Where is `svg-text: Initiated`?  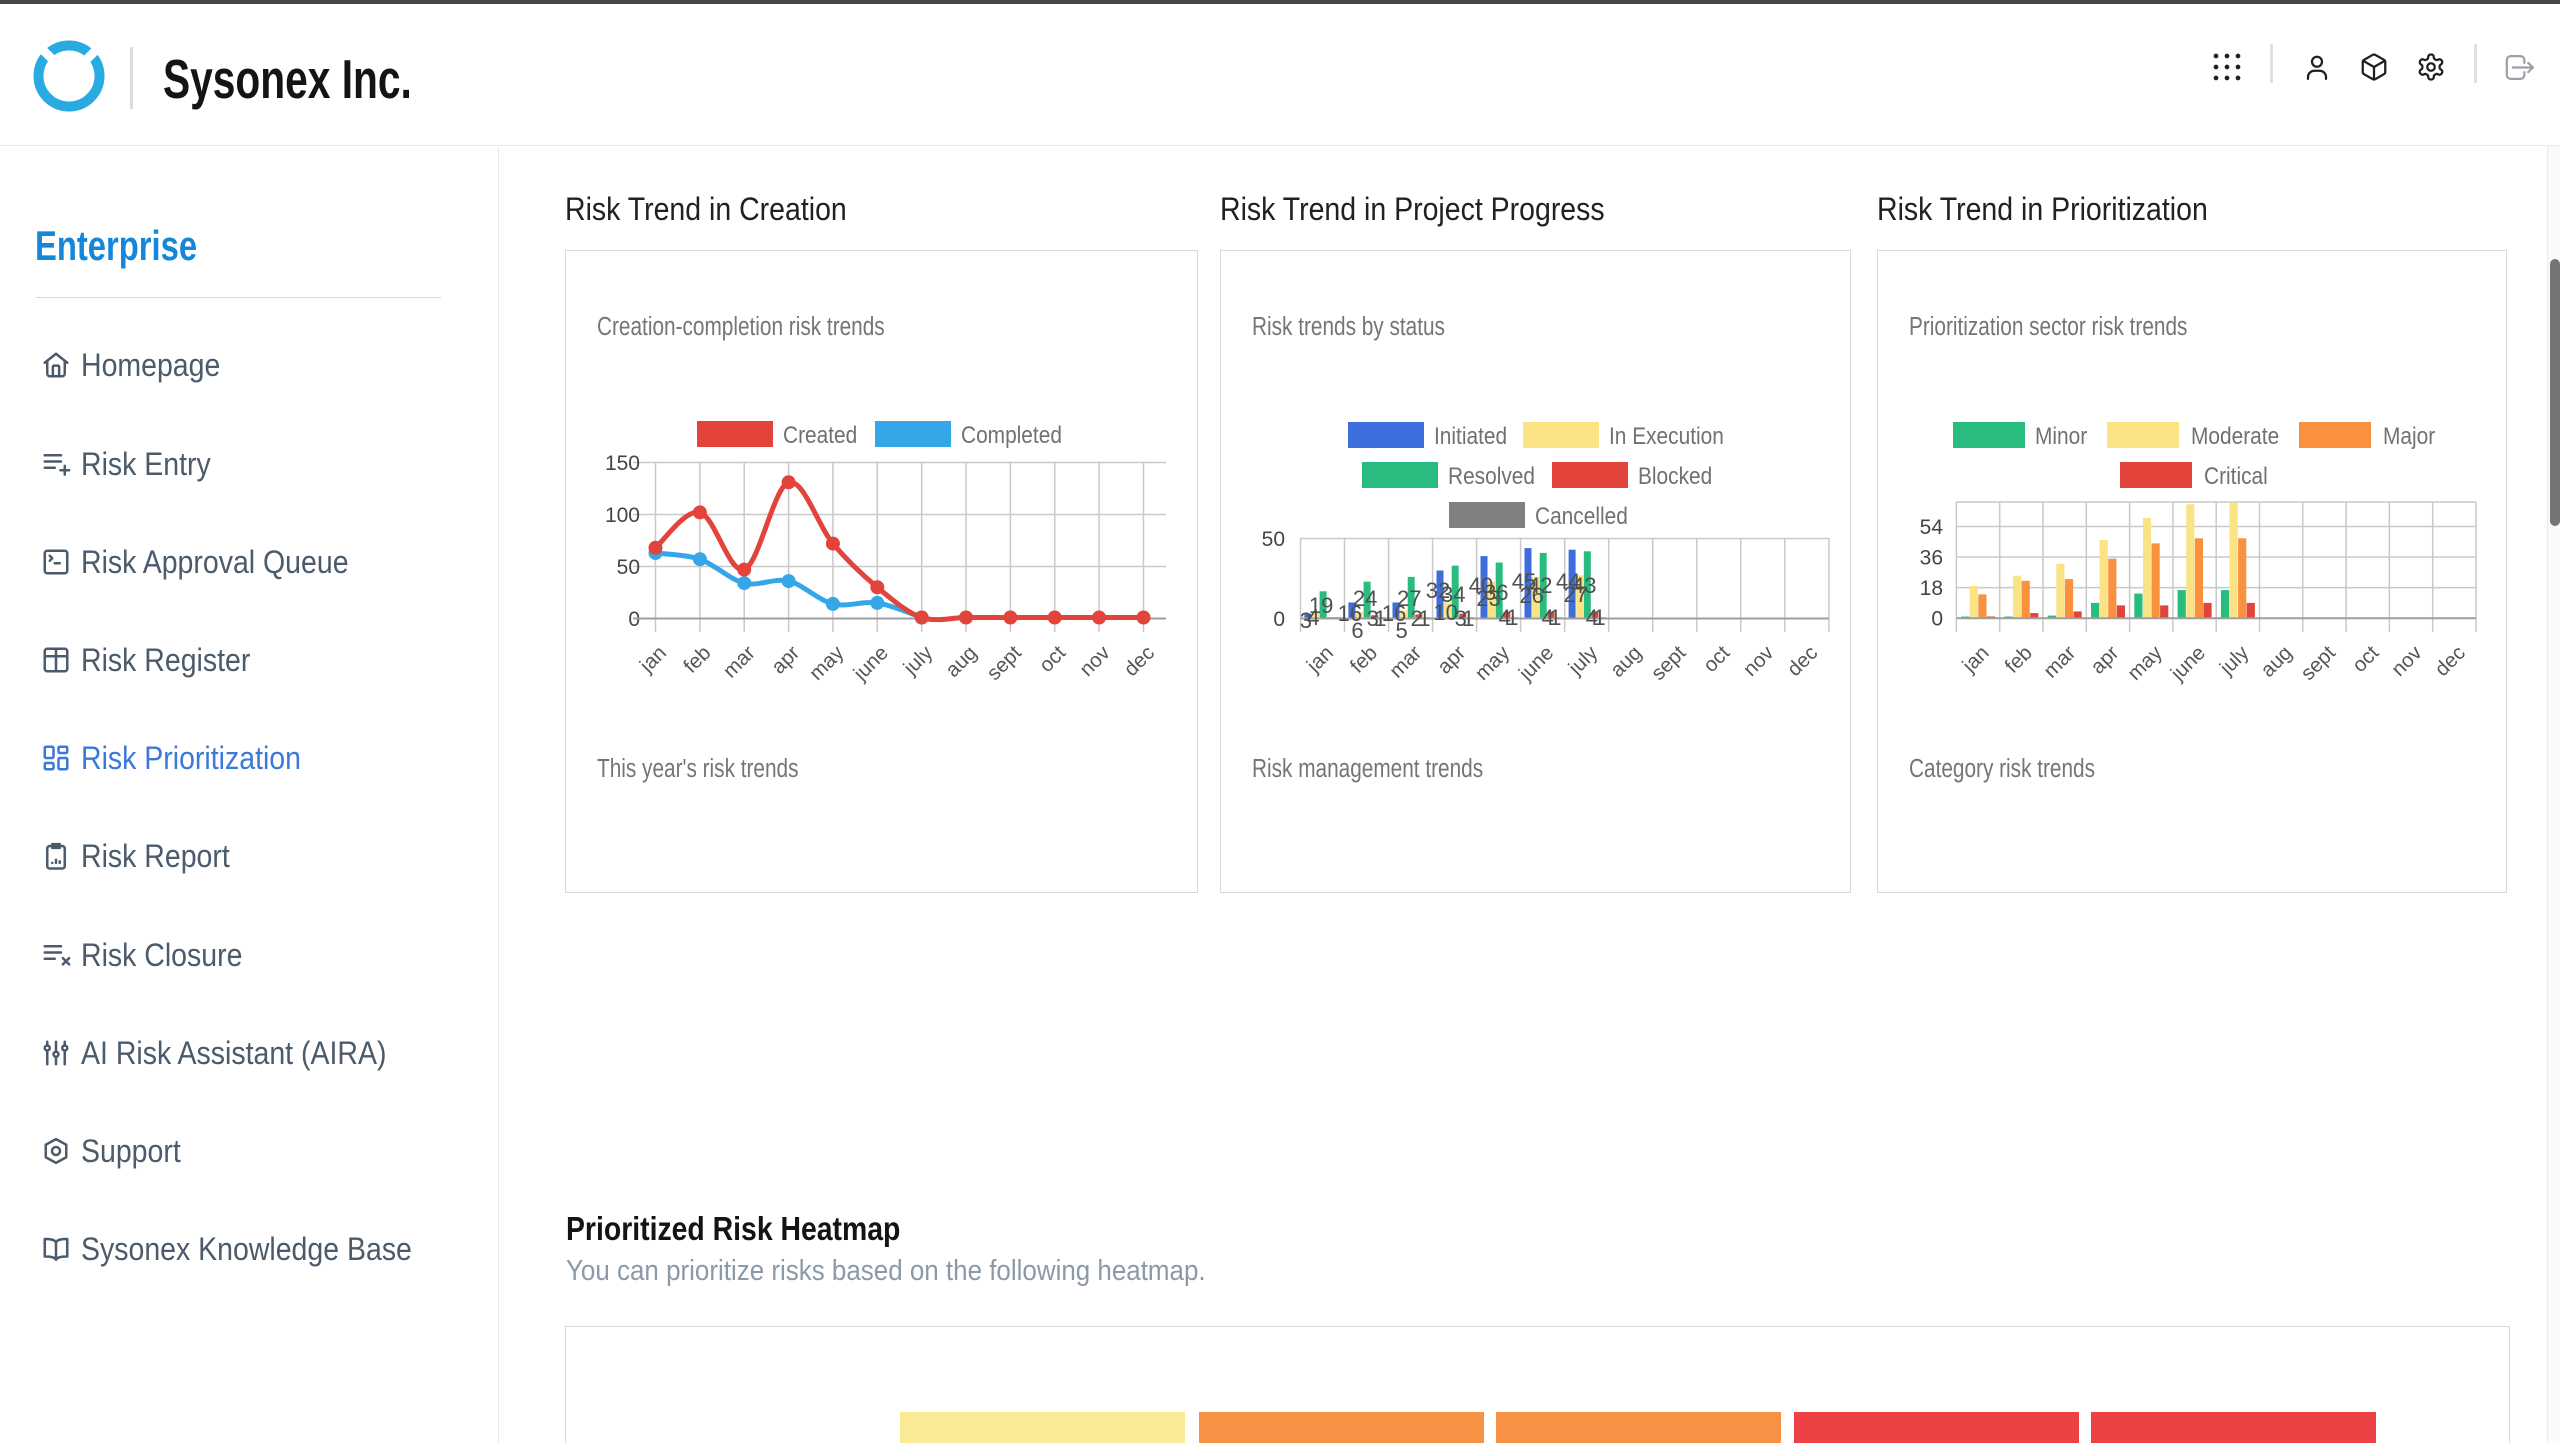 svg-text: Initiated is located at coordinates (1470, 436).